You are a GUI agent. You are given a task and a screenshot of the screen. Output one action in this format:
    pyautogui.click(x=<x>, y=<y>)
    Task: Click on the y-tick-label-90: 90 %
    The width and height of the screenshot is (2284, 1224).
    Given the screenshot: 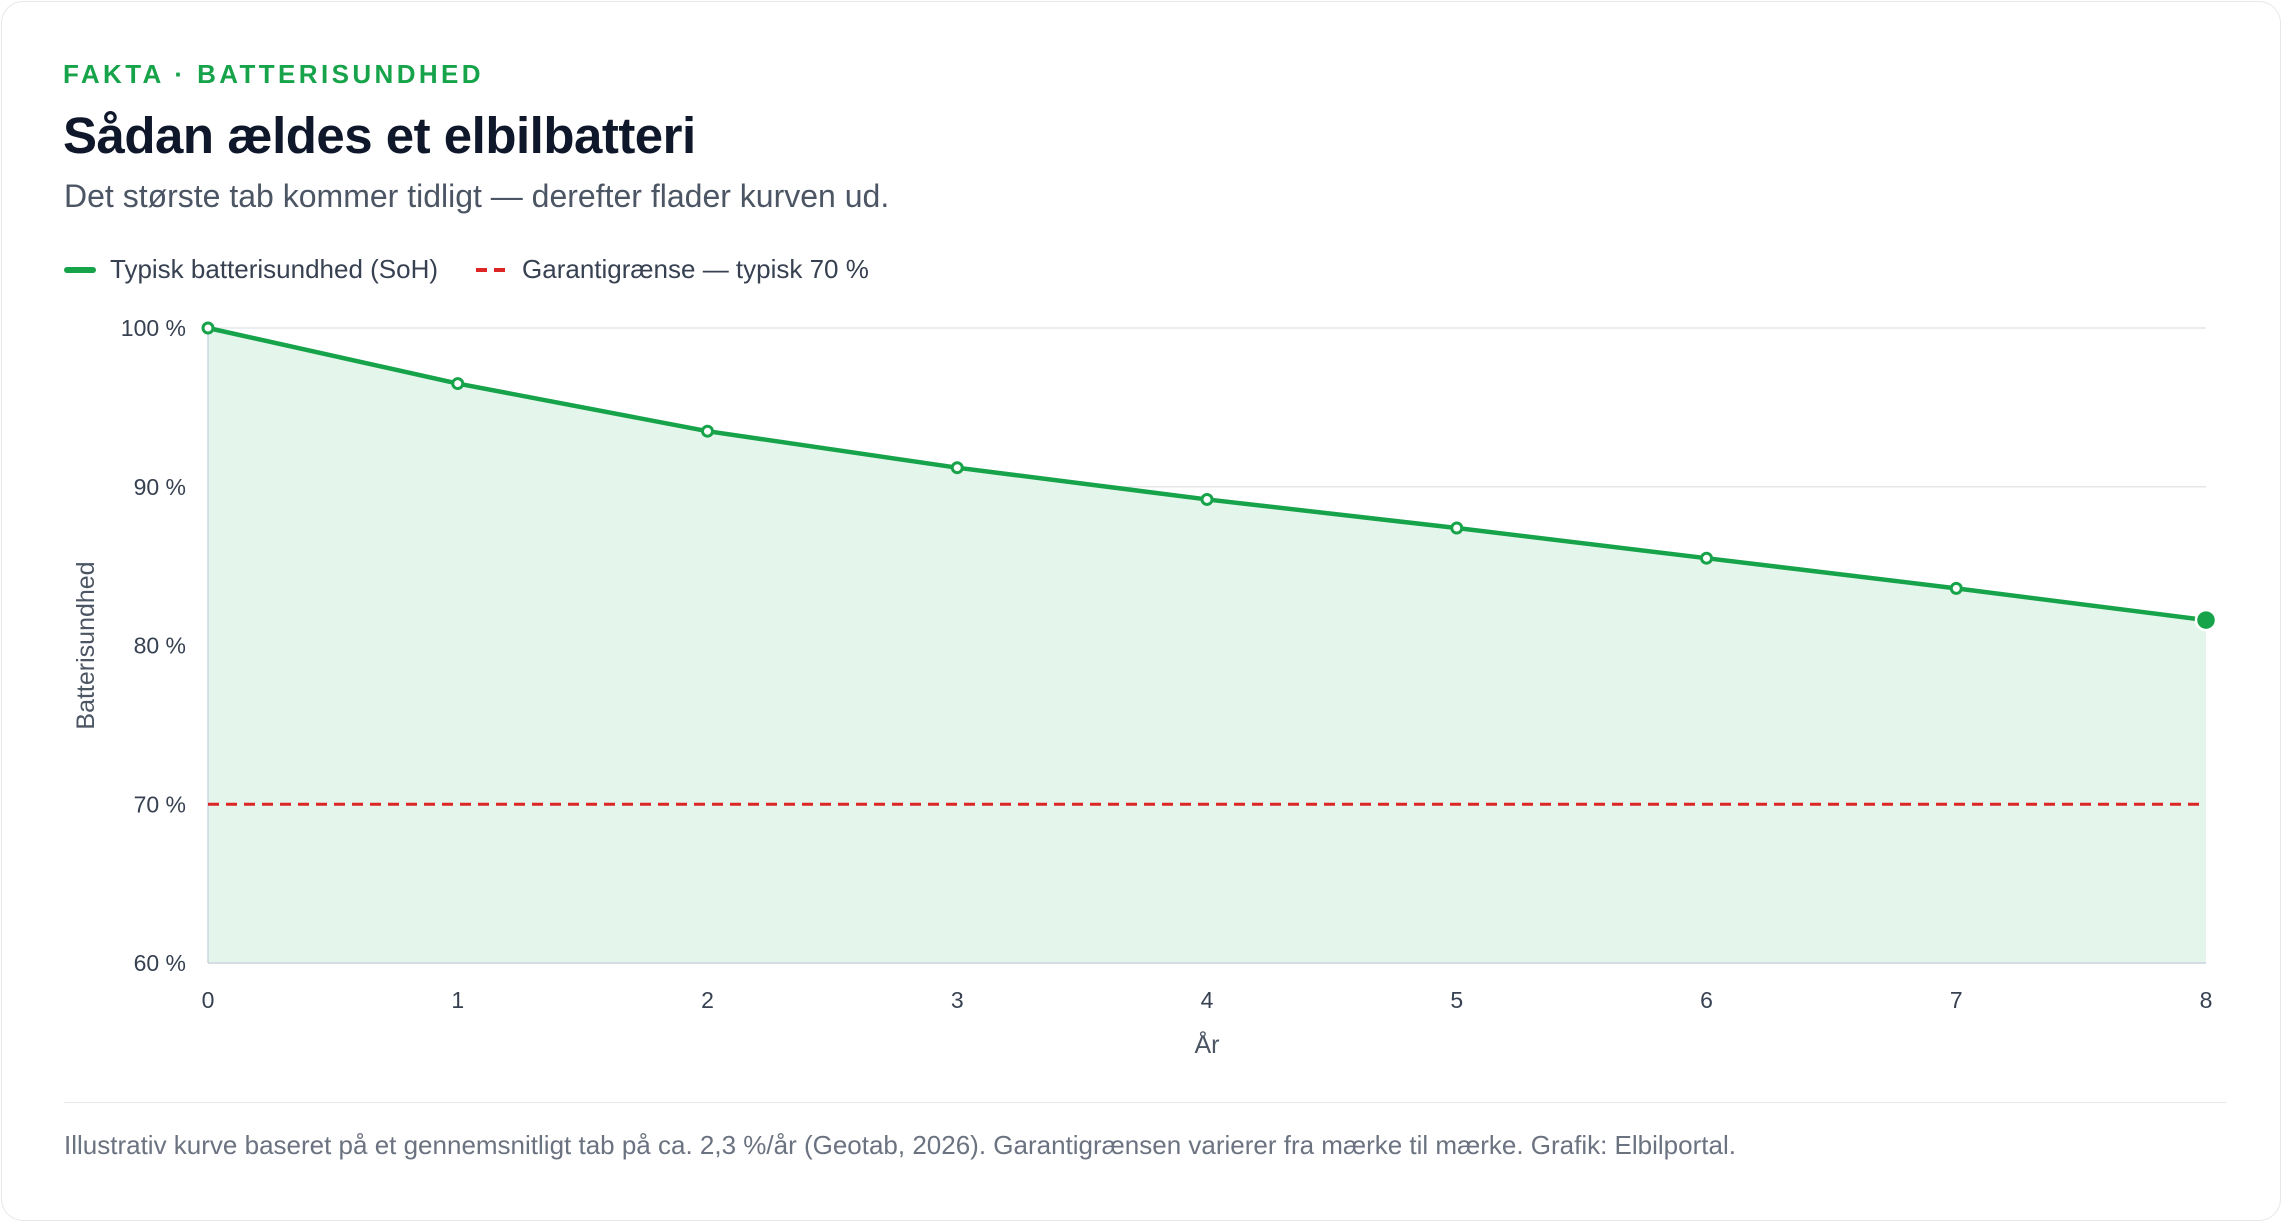 What is the action you would take?
    pyautogui.click(x=160, y=487)
    